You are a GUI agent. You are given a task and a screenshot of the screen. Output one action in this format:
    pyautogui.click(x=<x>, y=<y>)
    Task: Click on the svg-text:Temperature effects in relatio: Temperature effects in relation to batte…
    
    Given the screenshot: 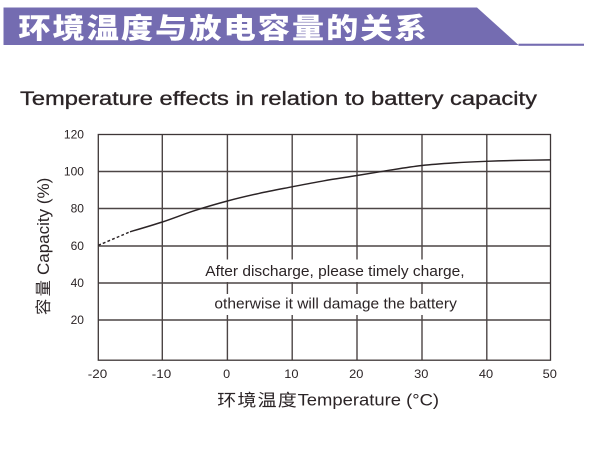 What is the action you would take?
    pyautogui.click(x=278, y=98)
    